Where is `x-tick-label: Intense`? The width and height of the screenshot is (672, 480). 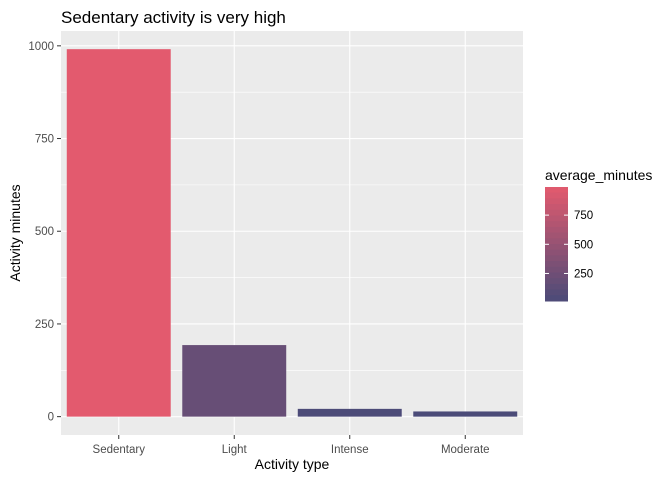 x-tick-label: Intense is located at coordinates (350, 450).